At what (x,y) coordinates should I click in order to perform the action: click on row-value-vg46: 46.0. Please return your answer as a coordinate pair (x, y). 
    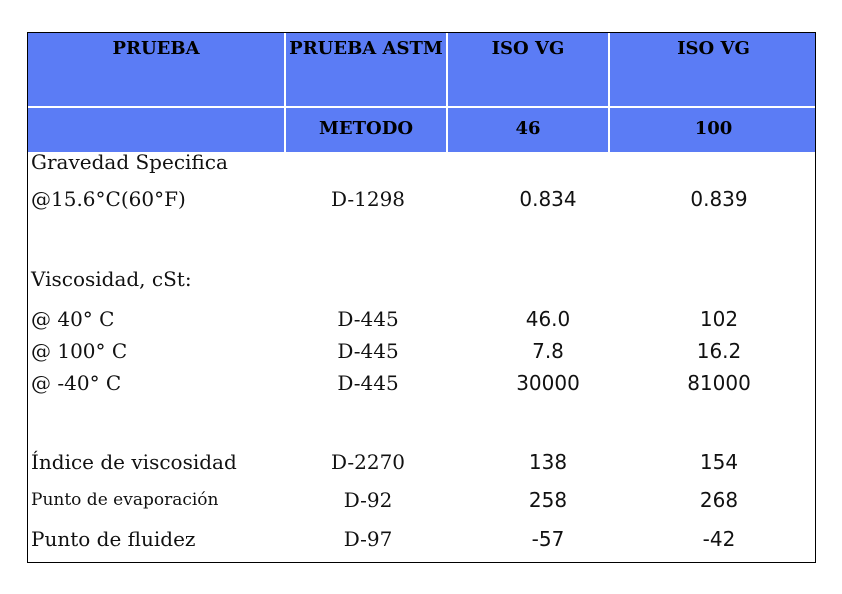
    Looking at the image, I should click on (548, 319).